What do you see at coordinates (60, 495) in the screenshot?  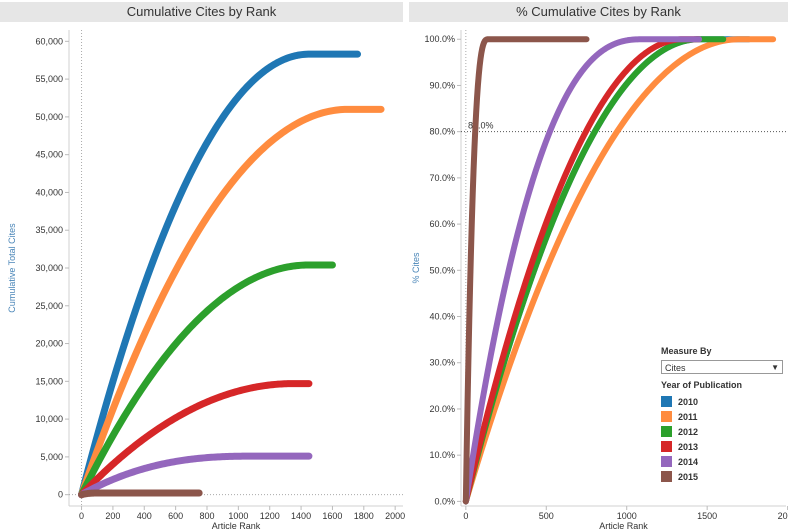 I see `y-tick-label: 0` at bounding box center [60, 495].